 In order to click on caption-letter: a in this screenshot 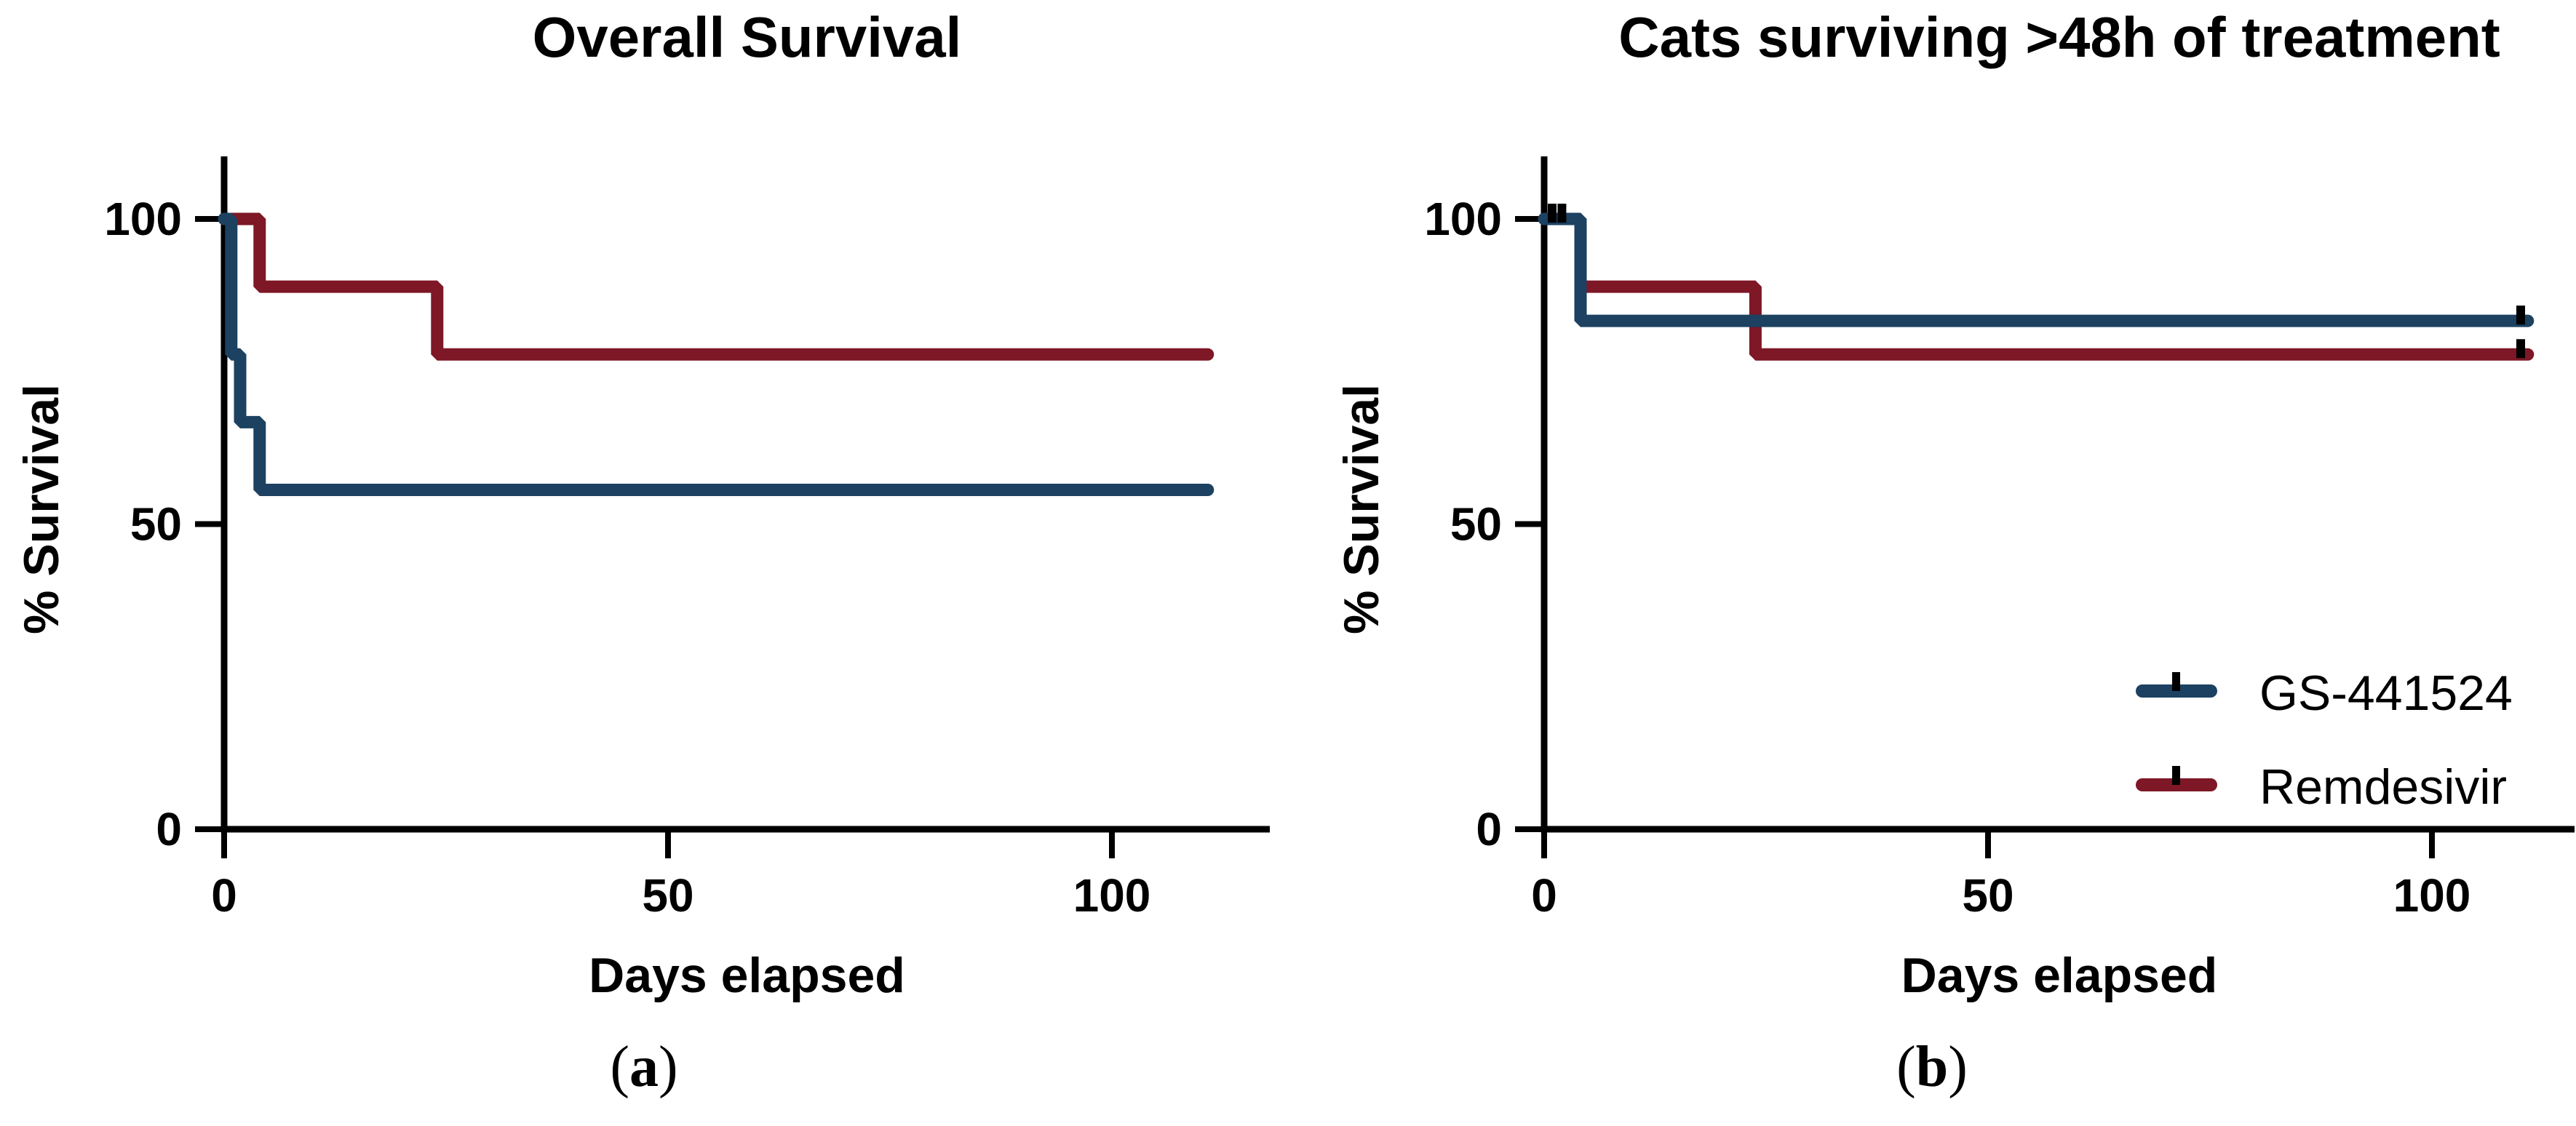, I will do `click(644, 1067)`.